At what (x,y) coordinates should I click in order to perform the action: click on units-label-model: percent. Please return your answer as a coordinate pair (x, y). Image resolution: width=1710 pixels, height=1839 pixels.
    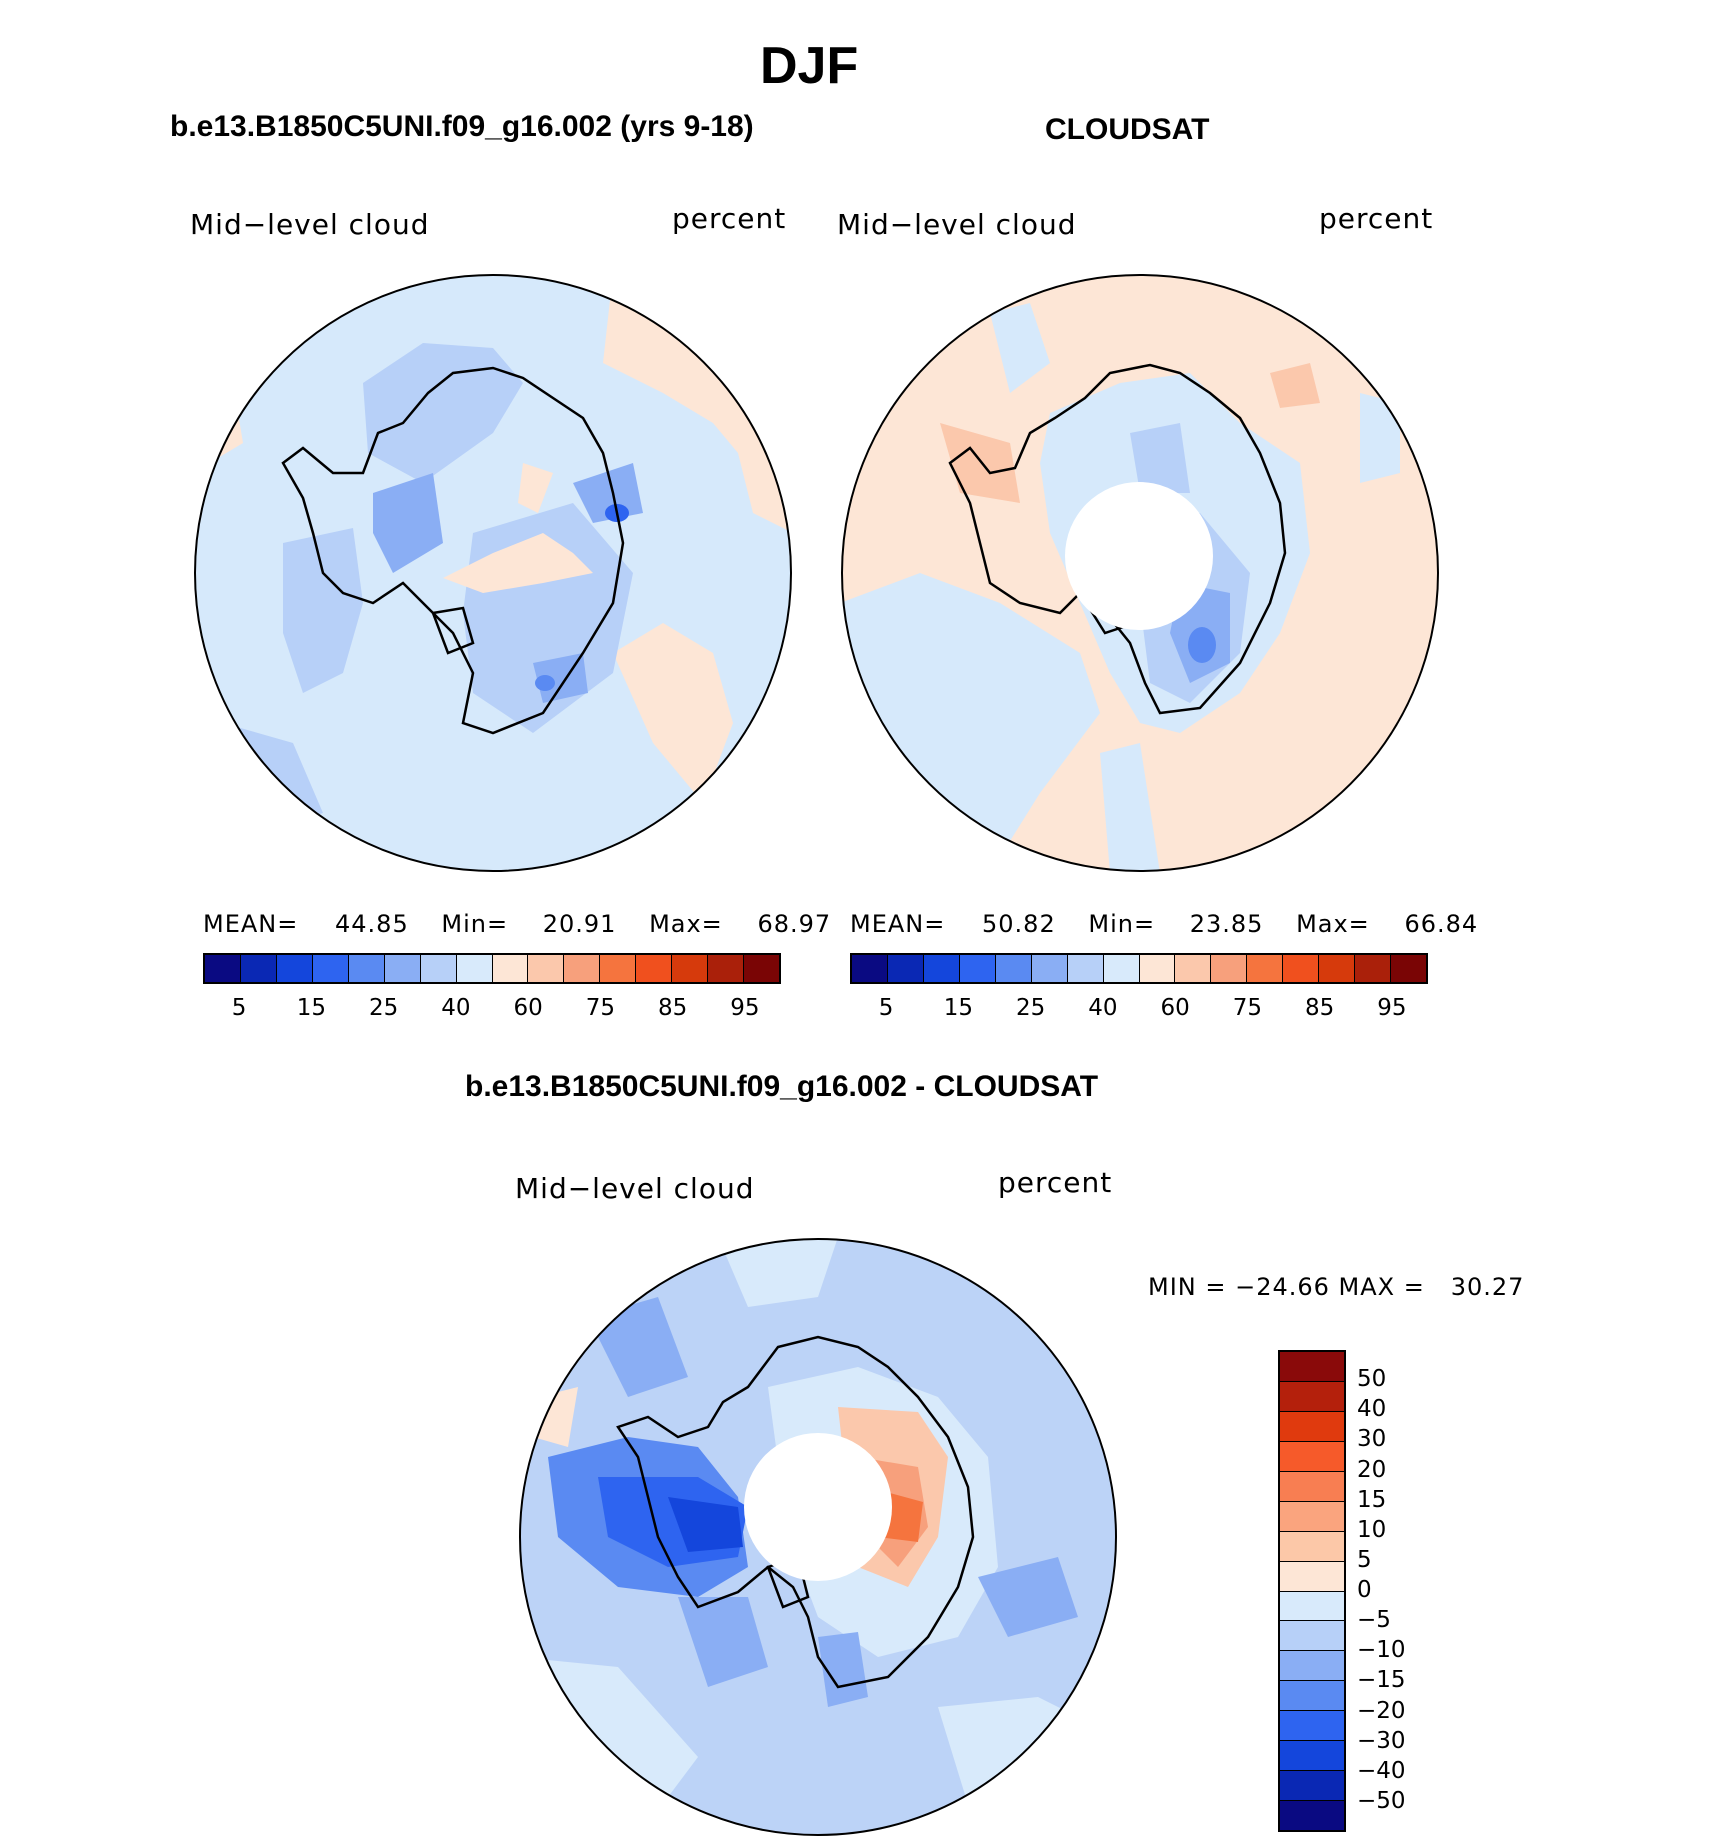
    Looking at the image, I should click on (729, 218).